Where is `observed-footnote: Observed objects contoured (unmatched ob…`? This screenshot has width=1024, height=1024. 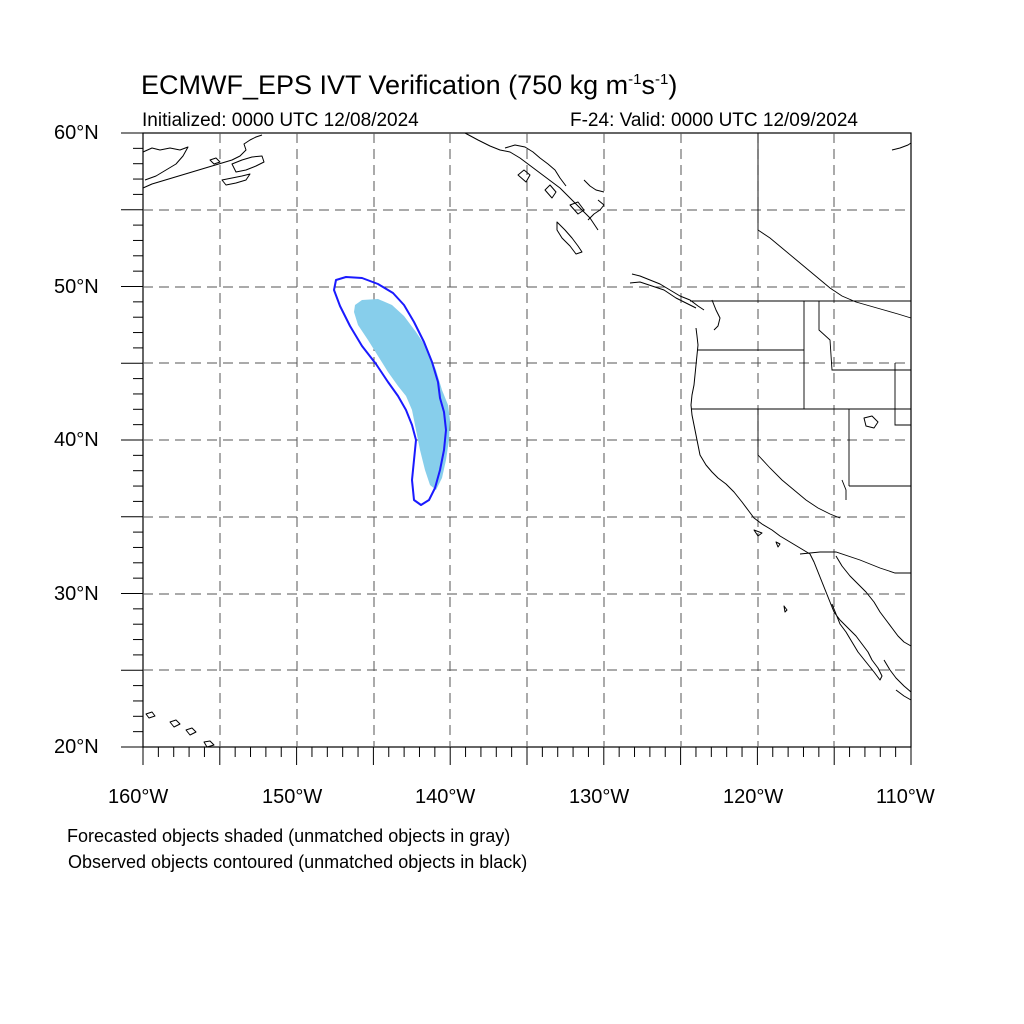
observed-footnote: Observed objects contoured (unmatched ob… is located at coordinates (298, 862).